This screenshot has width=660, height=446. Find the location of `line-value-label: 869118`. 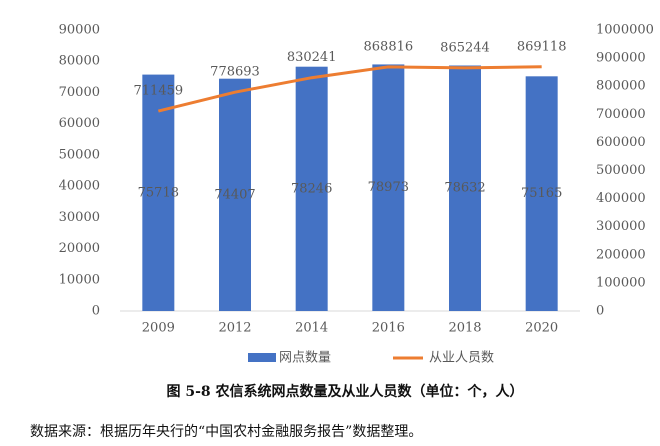

line-value-label: 869118 is located at coordinates (542, 46).